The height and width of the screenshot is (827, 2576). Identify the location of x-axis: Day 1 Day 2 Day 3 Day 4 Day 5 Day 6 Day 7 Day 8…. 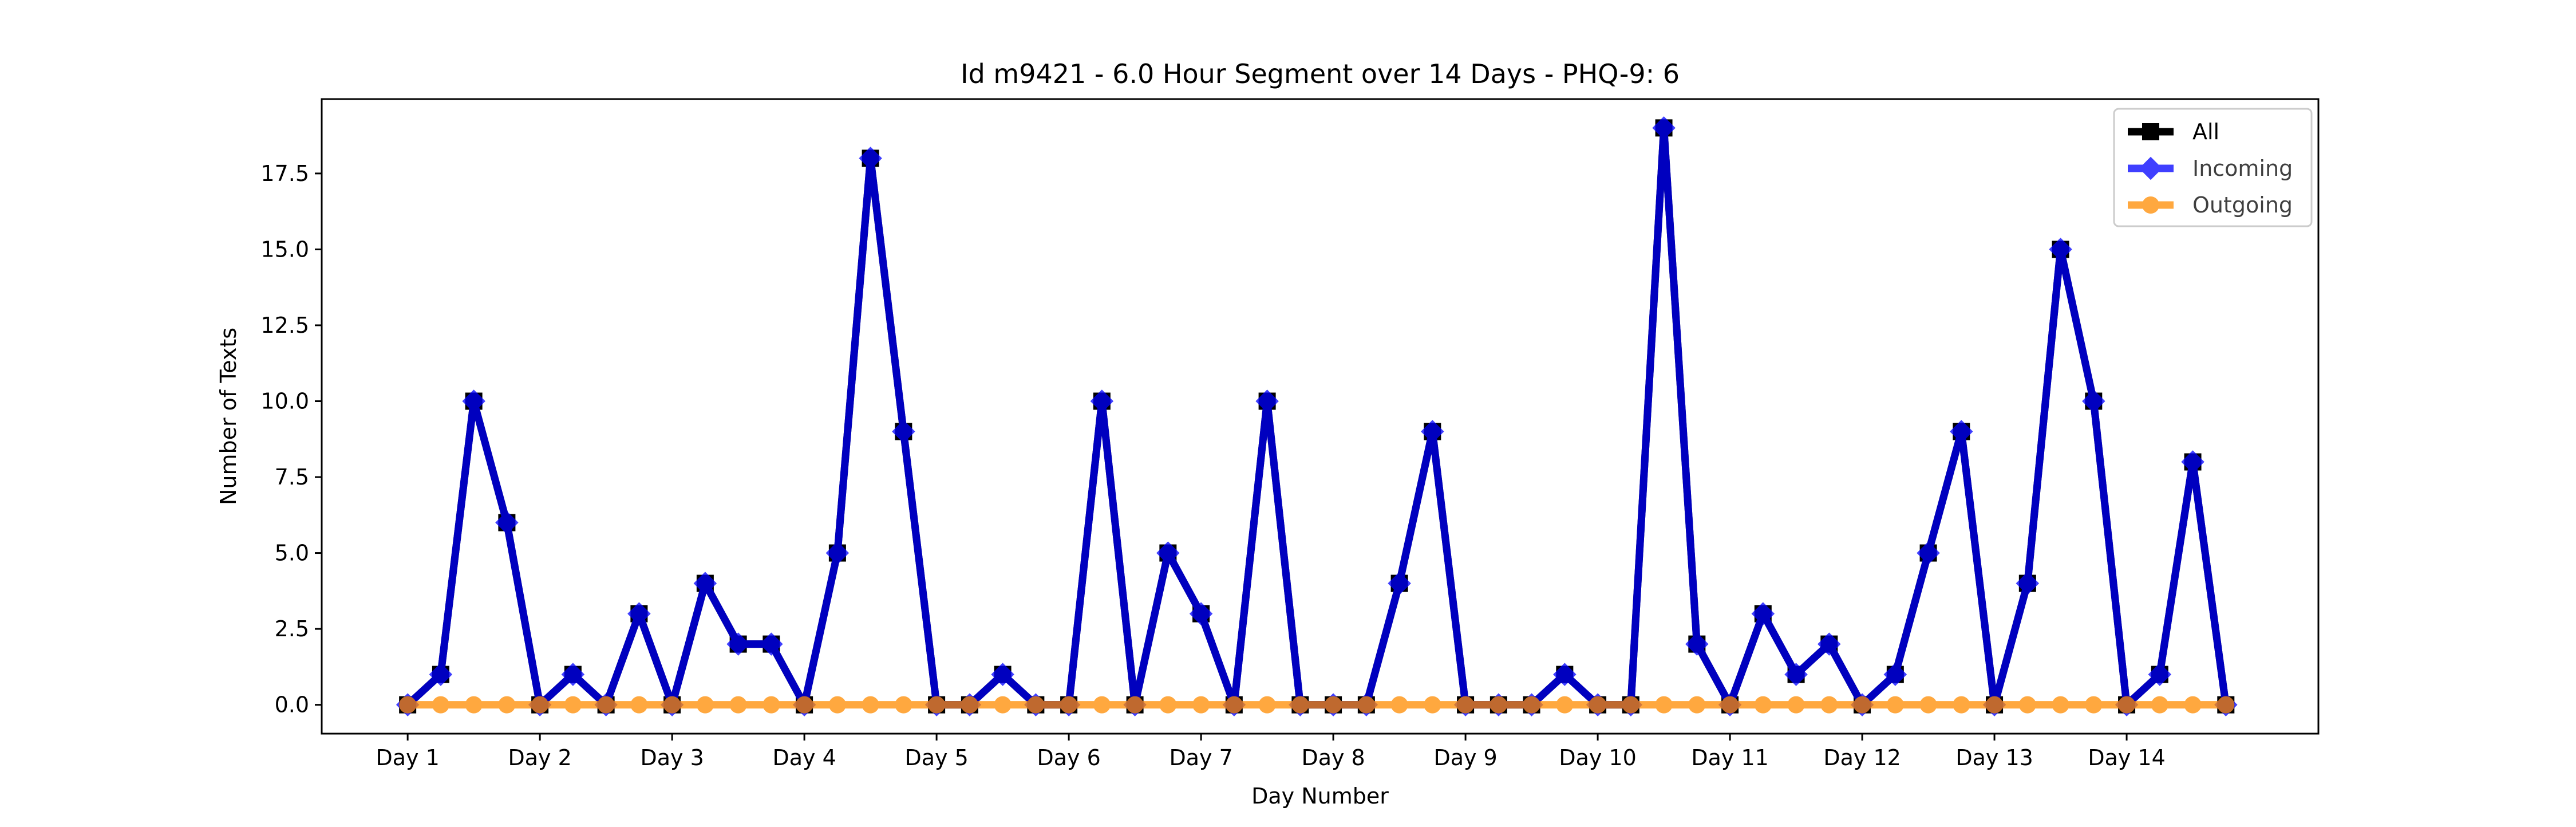
(1271, 752).